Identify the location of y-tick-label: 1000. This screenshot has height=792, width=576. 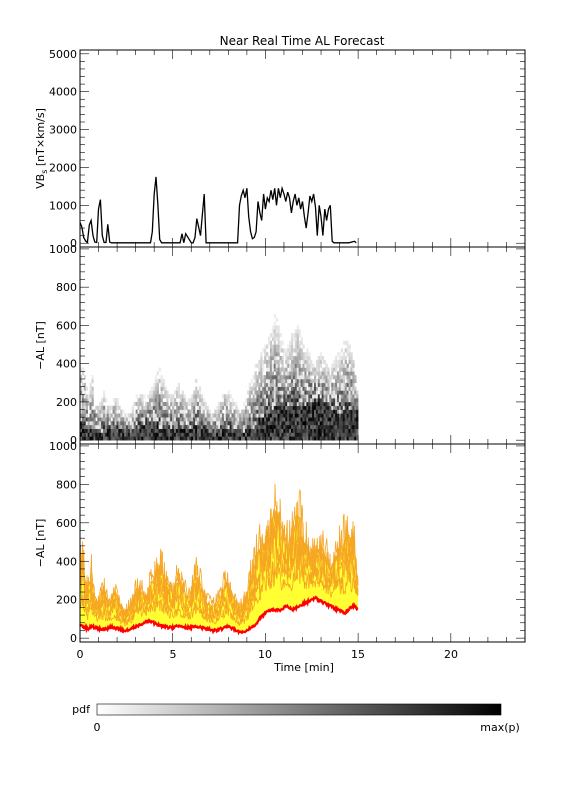
(63, 205).